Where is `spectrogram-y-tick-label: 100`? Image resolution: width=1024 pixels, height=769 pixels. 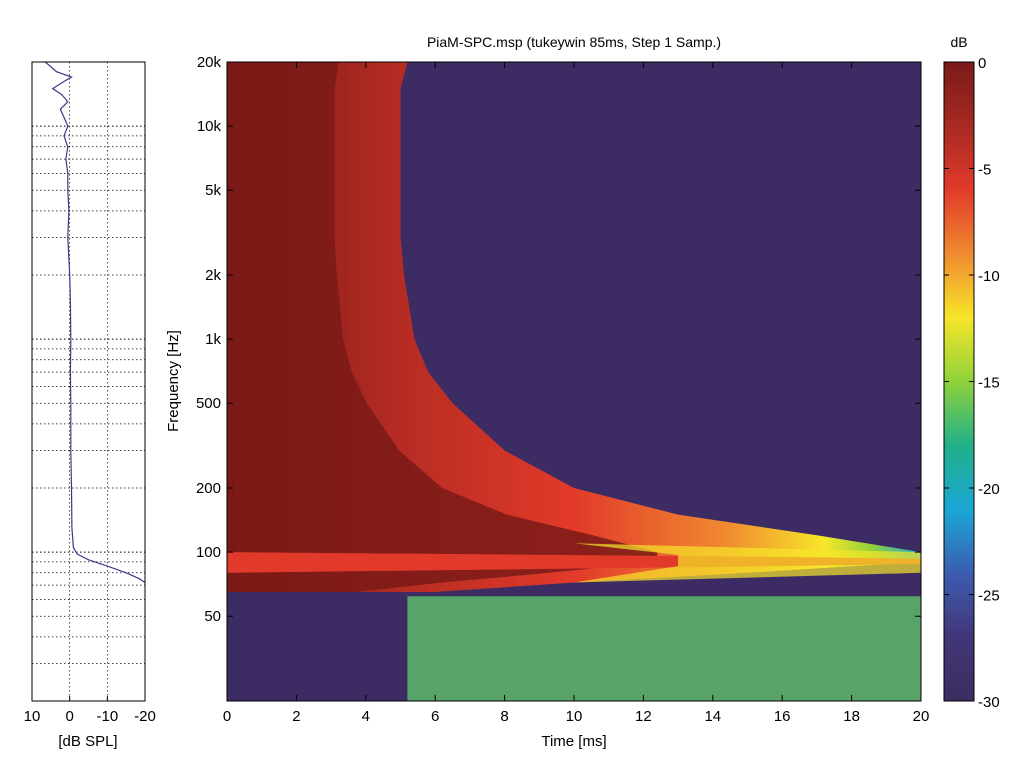
spectrogram-y-tick-label: 100 is located at coordinates (208, 552).